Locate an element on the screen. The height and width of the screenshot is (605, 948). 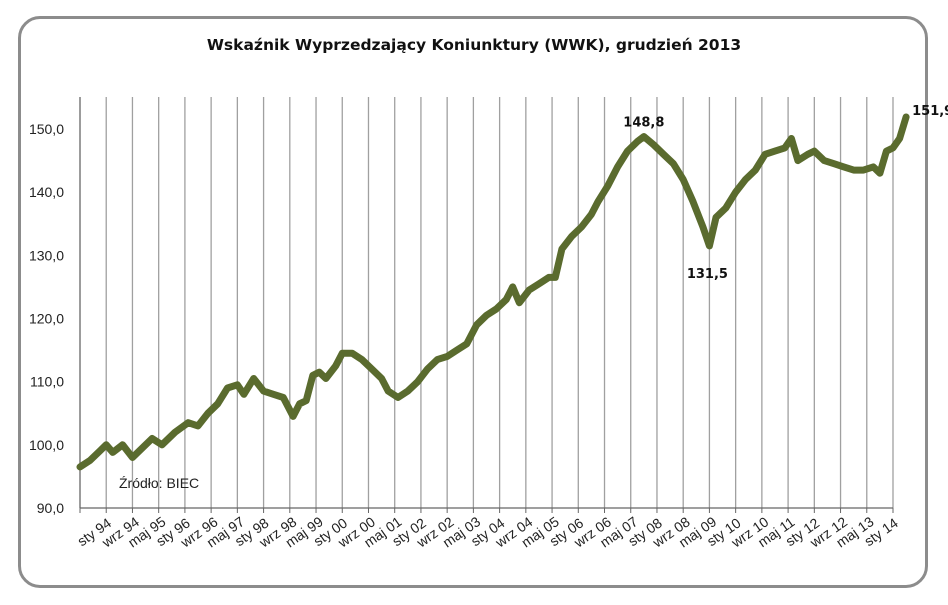
y-axis-tick-labels: 90,0 100,0 110,0 120,0 130,0 140,0 150,0 is located at coordinates (46, 318).